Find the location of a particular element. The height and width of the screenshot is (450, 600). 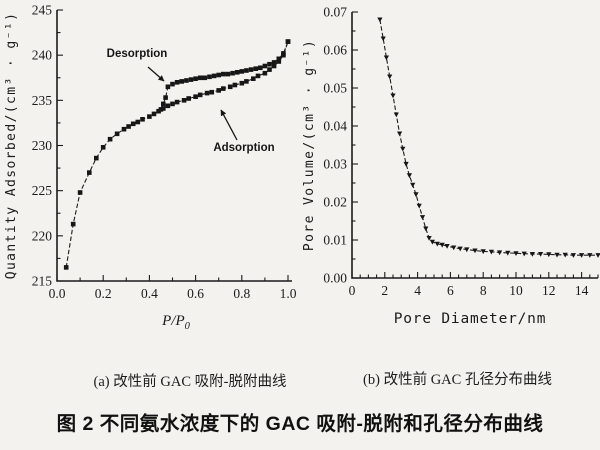

figure-main-caption: 图 2 不同氨水浓度下的 GAC 吸附-脱附和孔径分布曲线 is located at coordinates (300, 424).